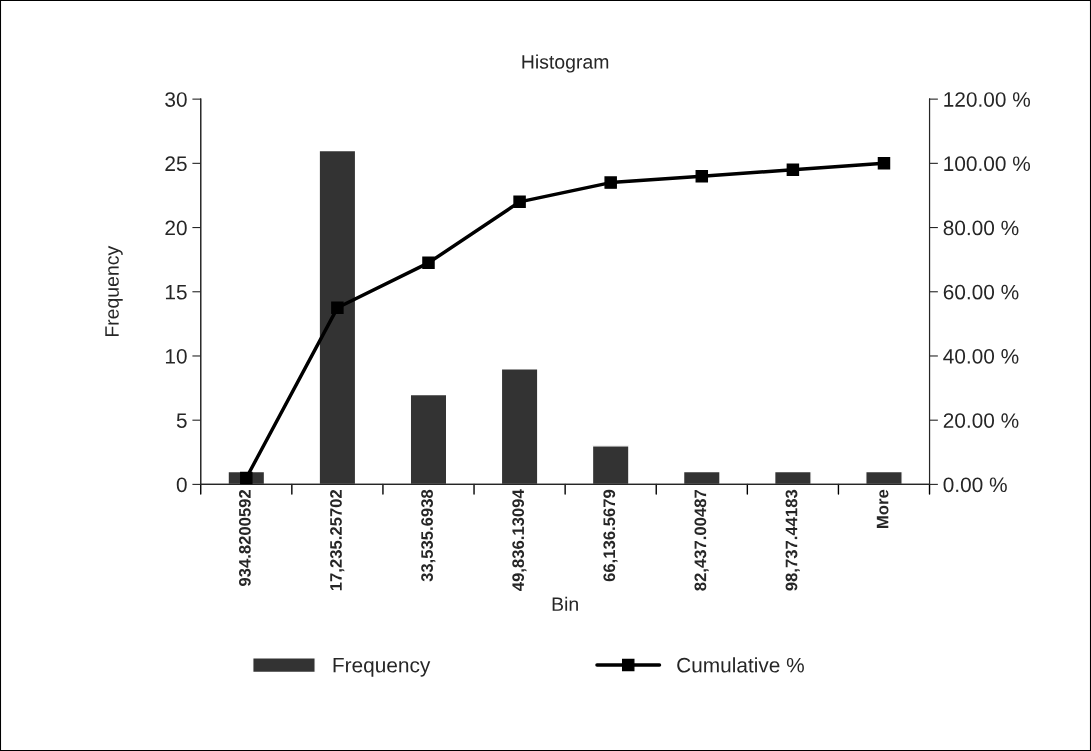 This screenshot has height=751, width=1091. Describe the element at coordinates (337, 540) in the screenshot. I see `x-tick-label: 17,235.25702` at that location.